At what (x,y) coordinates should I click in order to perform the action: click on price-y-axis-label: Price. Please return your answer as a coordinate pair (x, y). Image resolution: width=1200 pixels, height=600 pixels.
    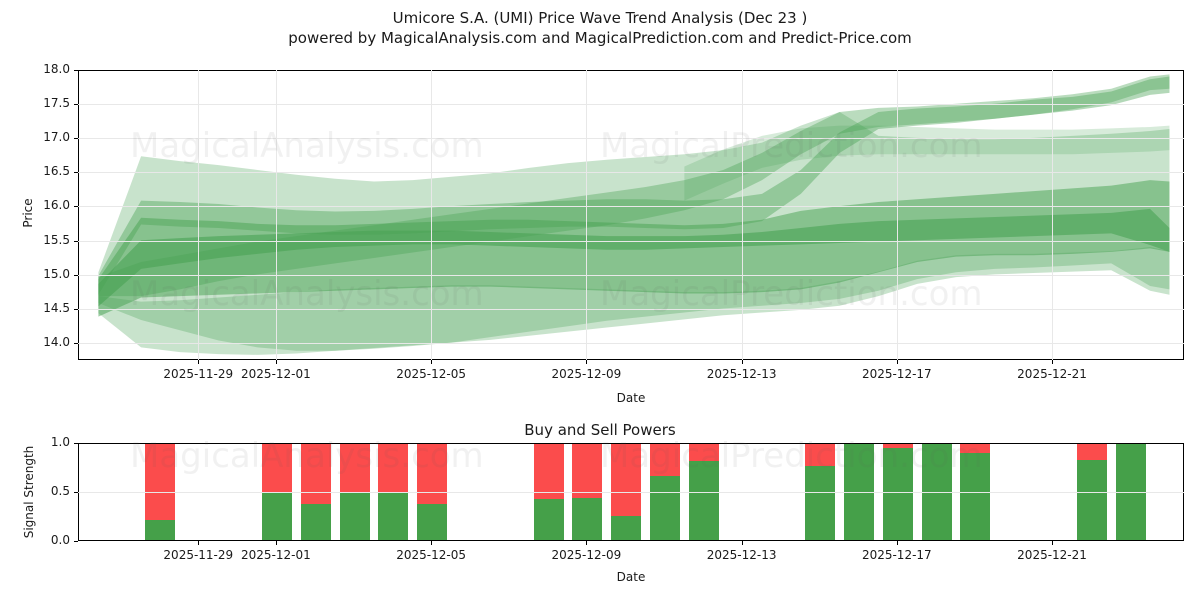
    Looking at the image, I should click on (28, 213).